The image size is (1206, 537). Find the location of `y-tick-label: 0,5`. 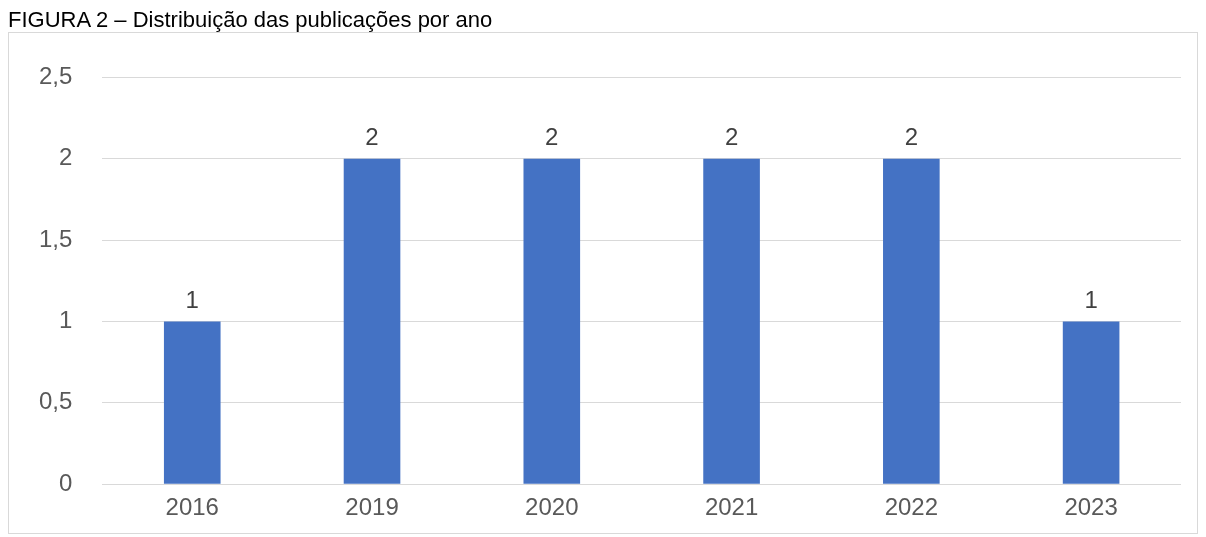

y-tick-label: 0,5 is located at coordinates (55, 401).